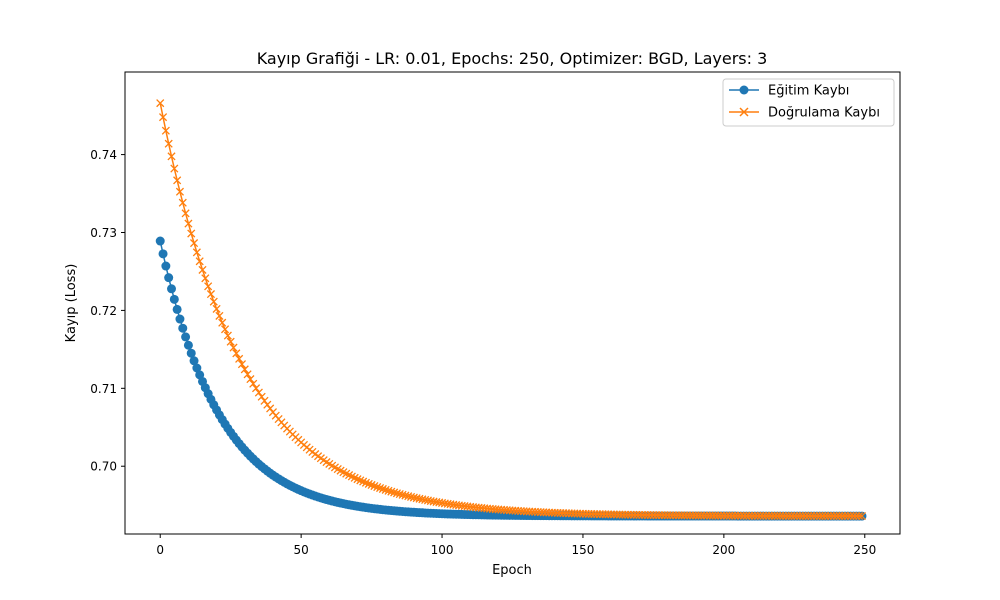  Describe the element at coordinates (442, 550) in the screenshot. I see `x-tick-label: 100` at that location.